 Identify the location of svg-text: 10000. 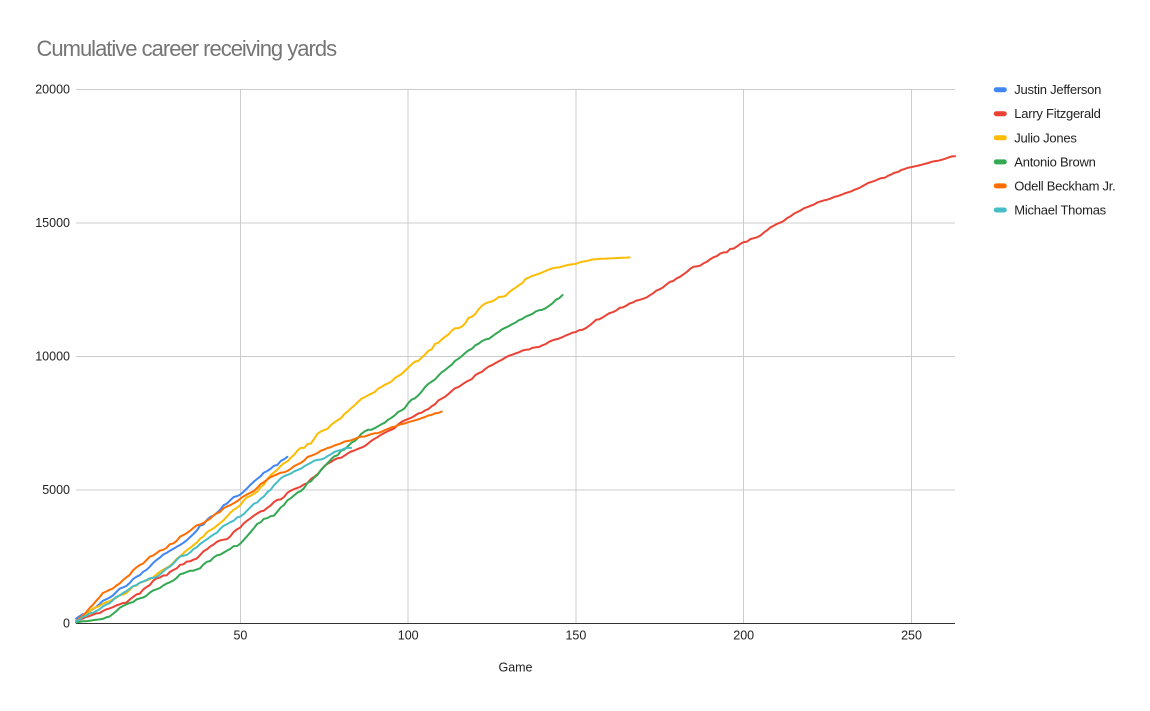
(52, 357).